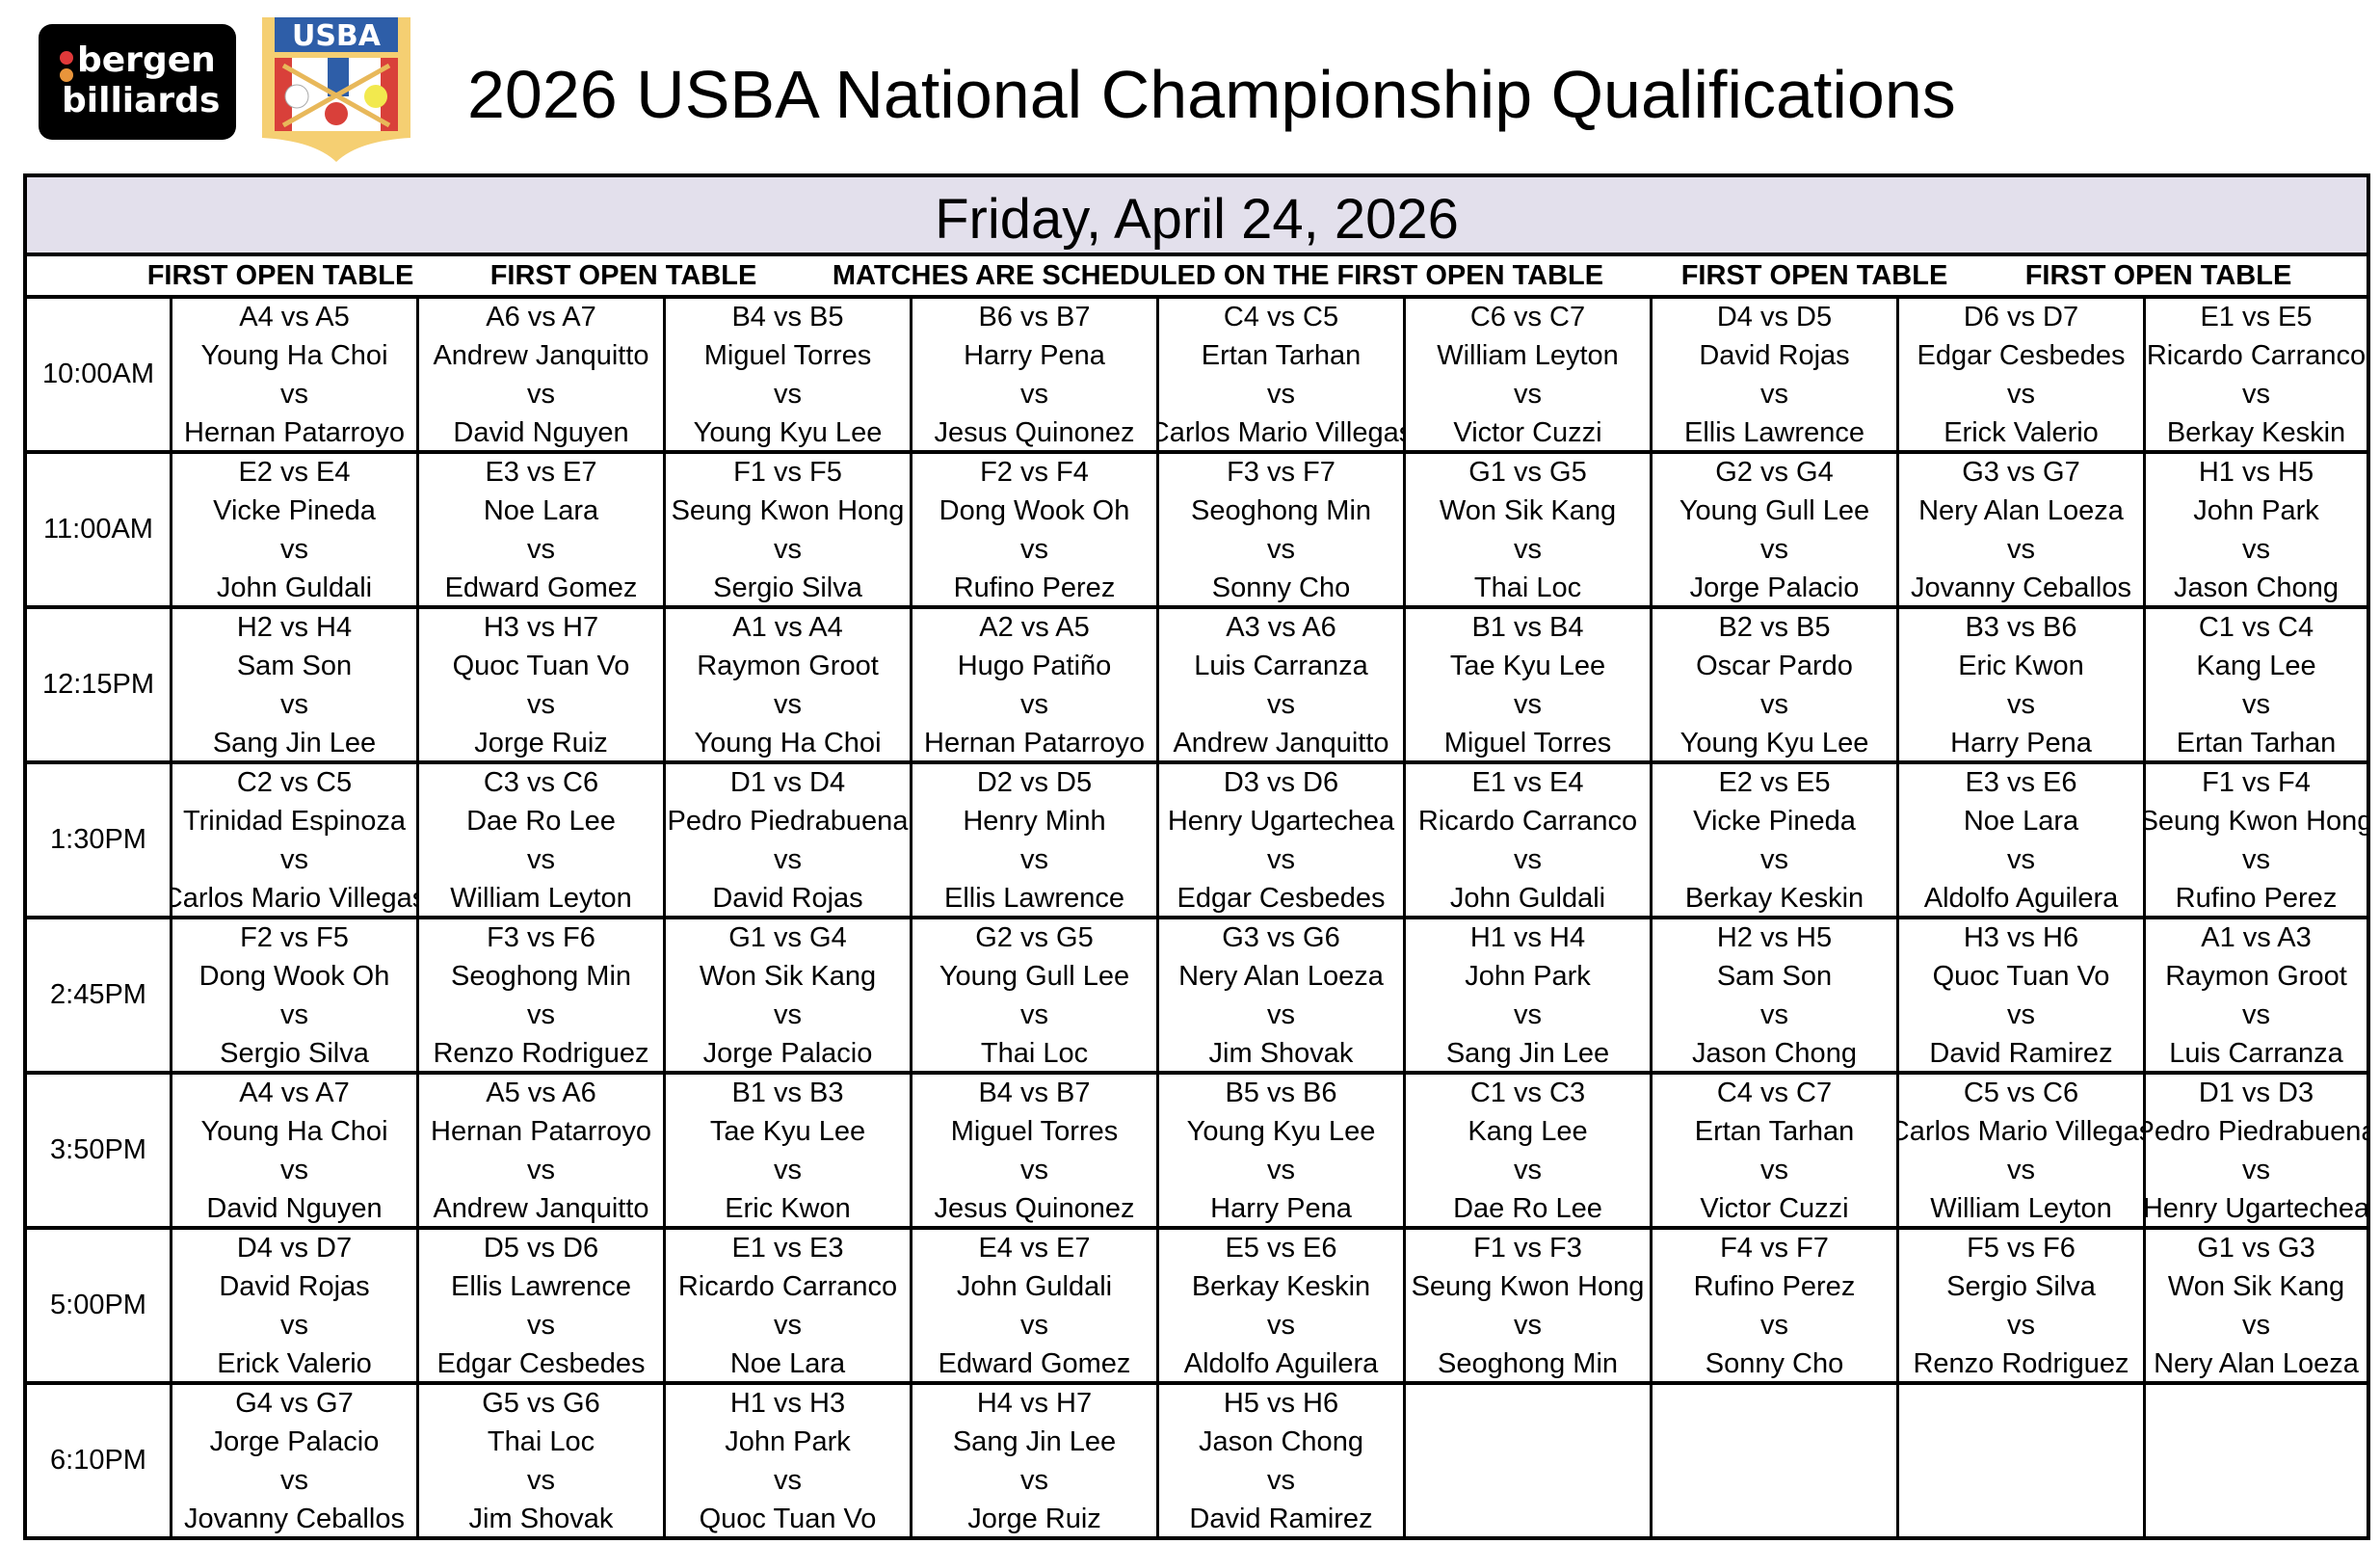 This screenshot has width=2380, height=1544. What do you see at coordinates (1035, 472) in the screenshot?
I see `match-code: F2 vs F4` at bounding box center [1035, 472].